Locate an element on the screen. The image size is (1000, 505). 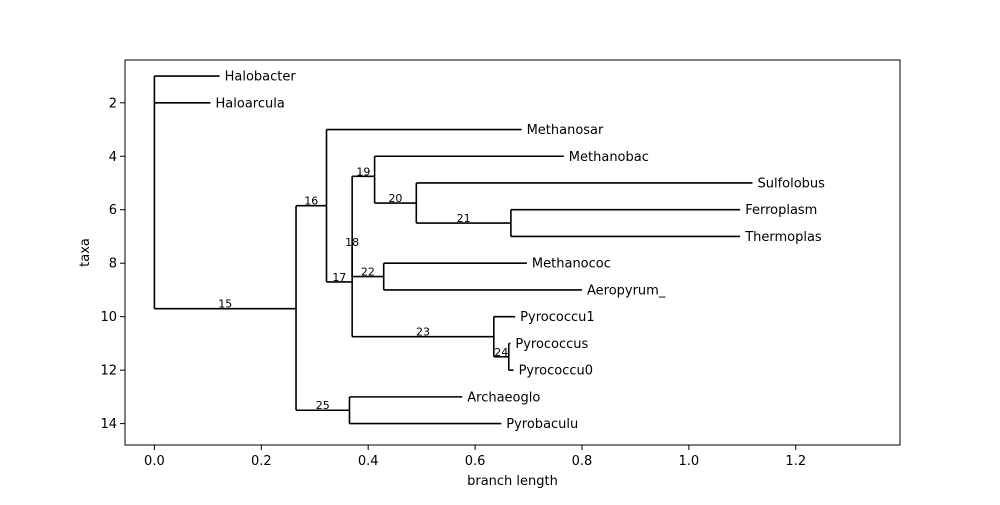
leaf-label-methanosar: Methanosar is located at coordinates (565, 130).